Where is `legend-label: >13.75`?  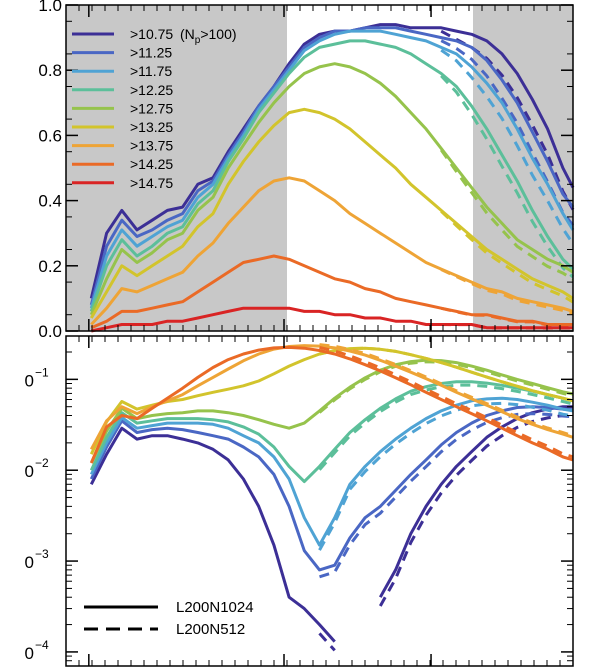
legend-label: >13.75 is located at coordinates (151, 146).